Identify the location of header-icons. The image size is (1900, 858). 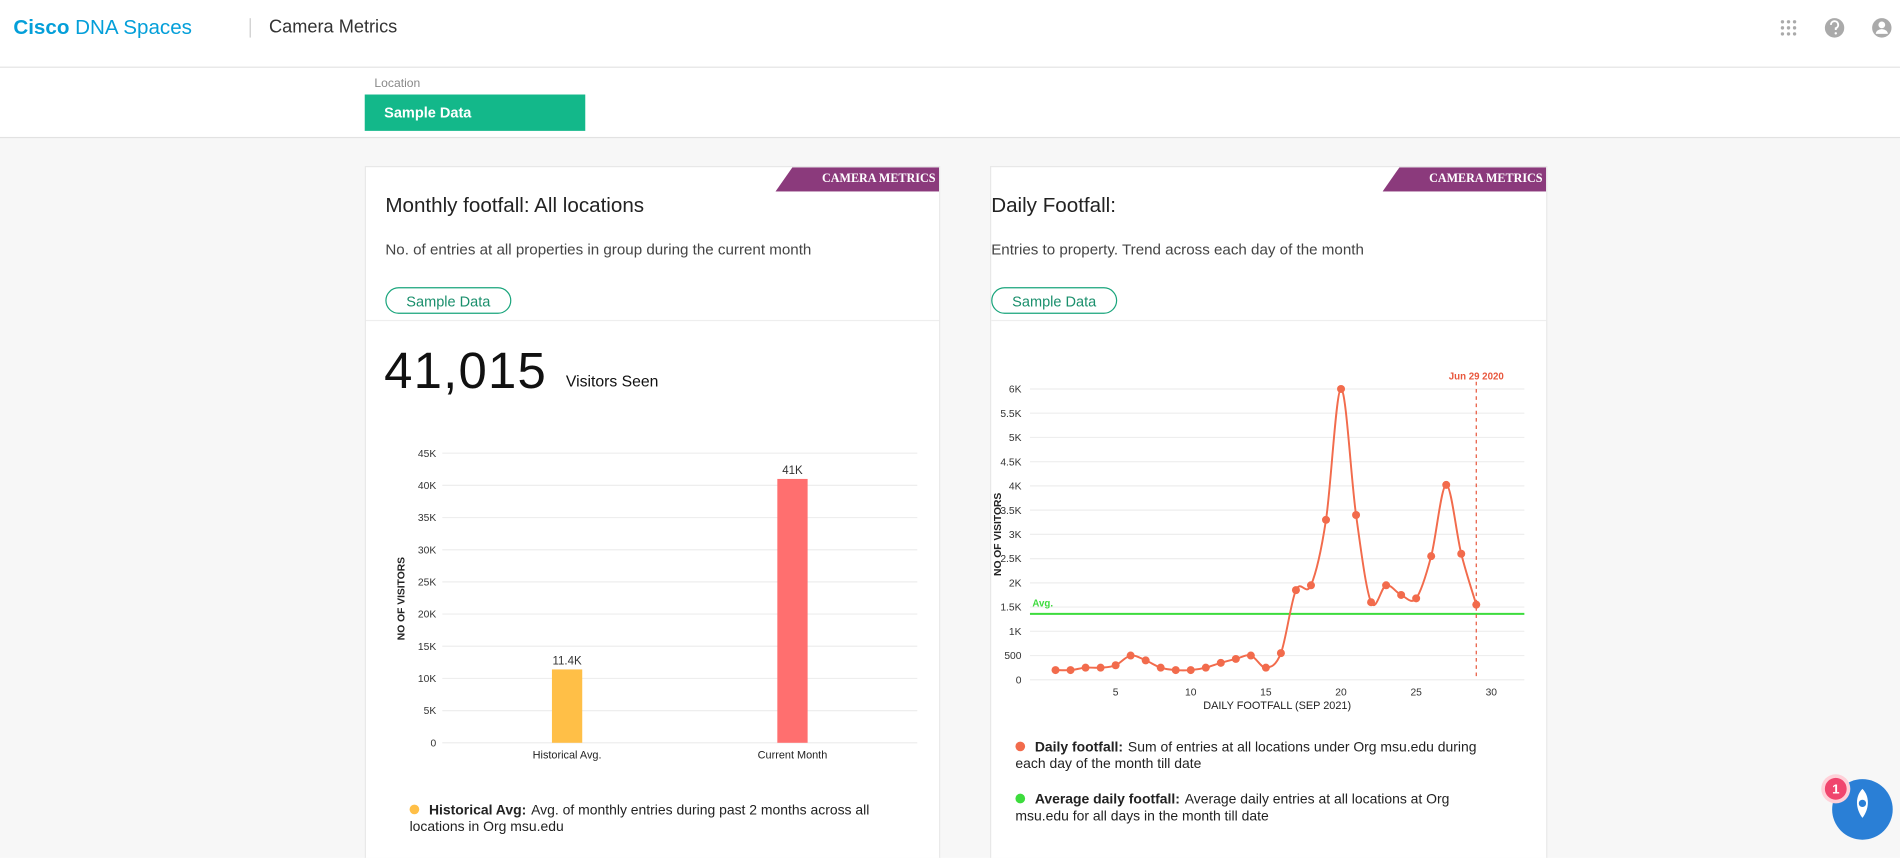
(1836, 28).